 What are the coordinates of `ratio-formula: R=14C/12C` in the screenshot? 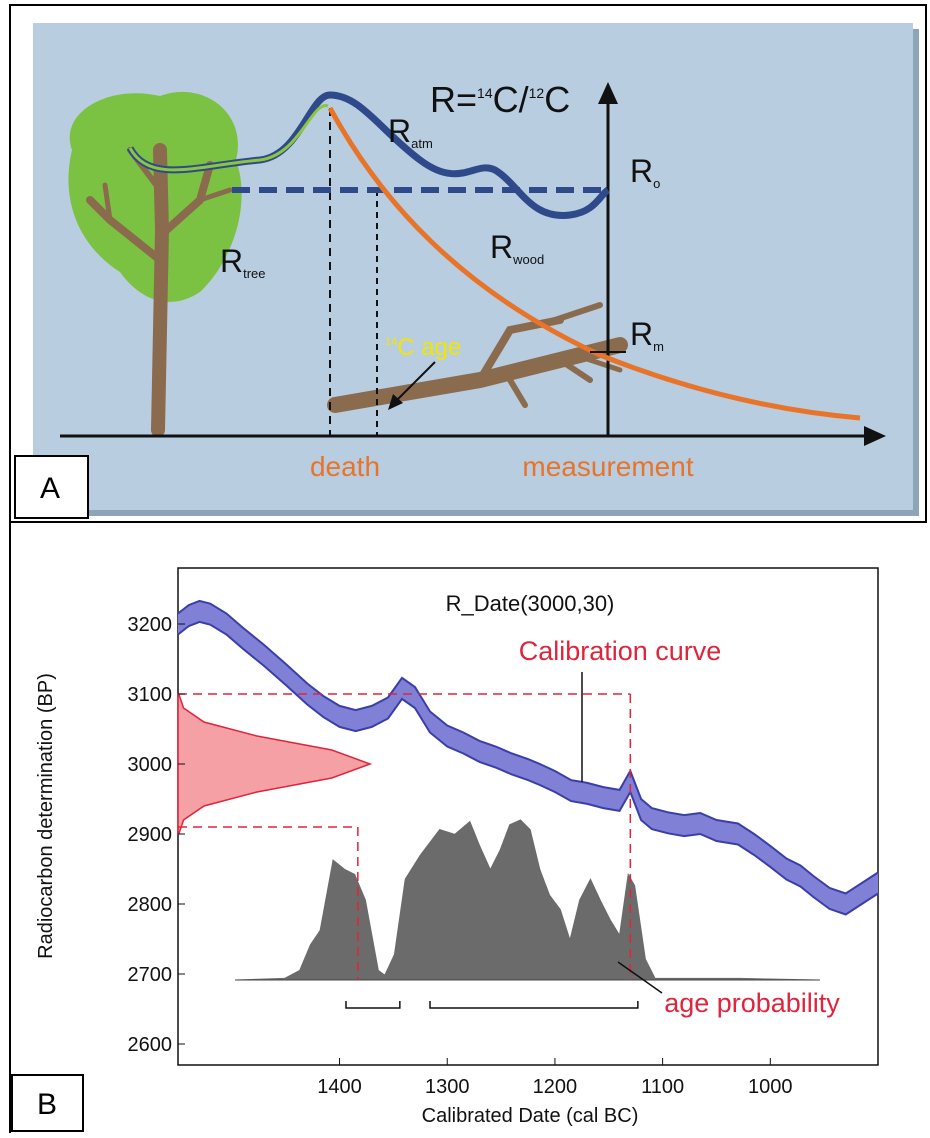 It's located at (500, 99).